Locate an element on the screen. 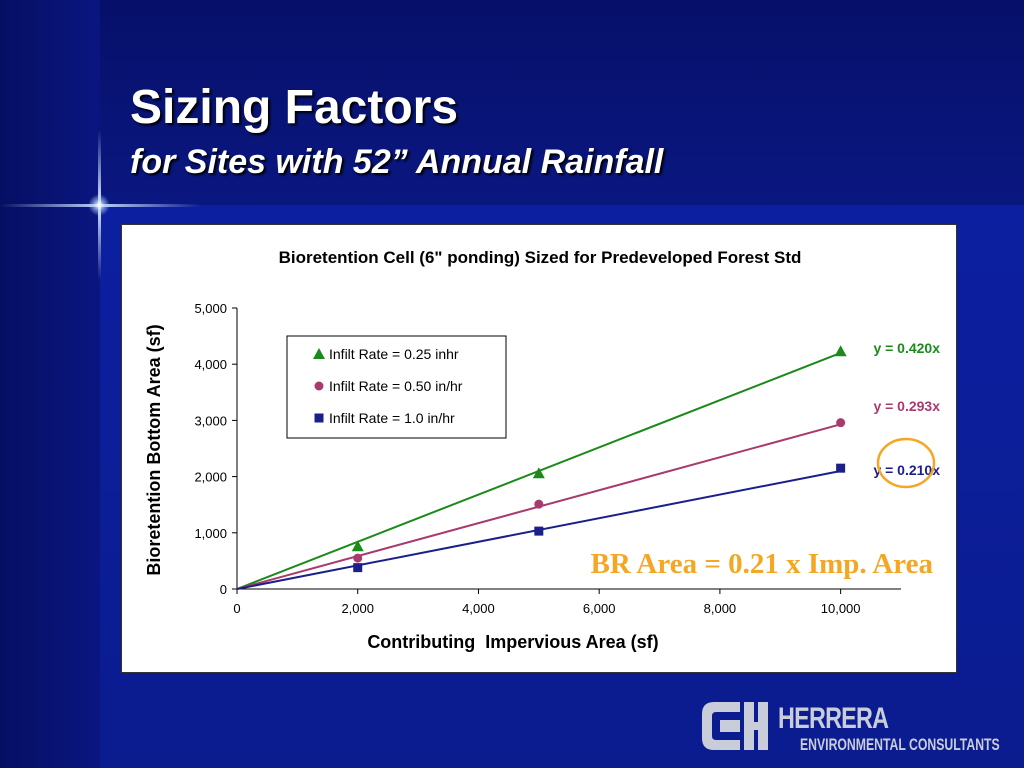 This screenshot has width=1024, height=768. slide-title: Sizing Factors is located at coordinates (294, 107).